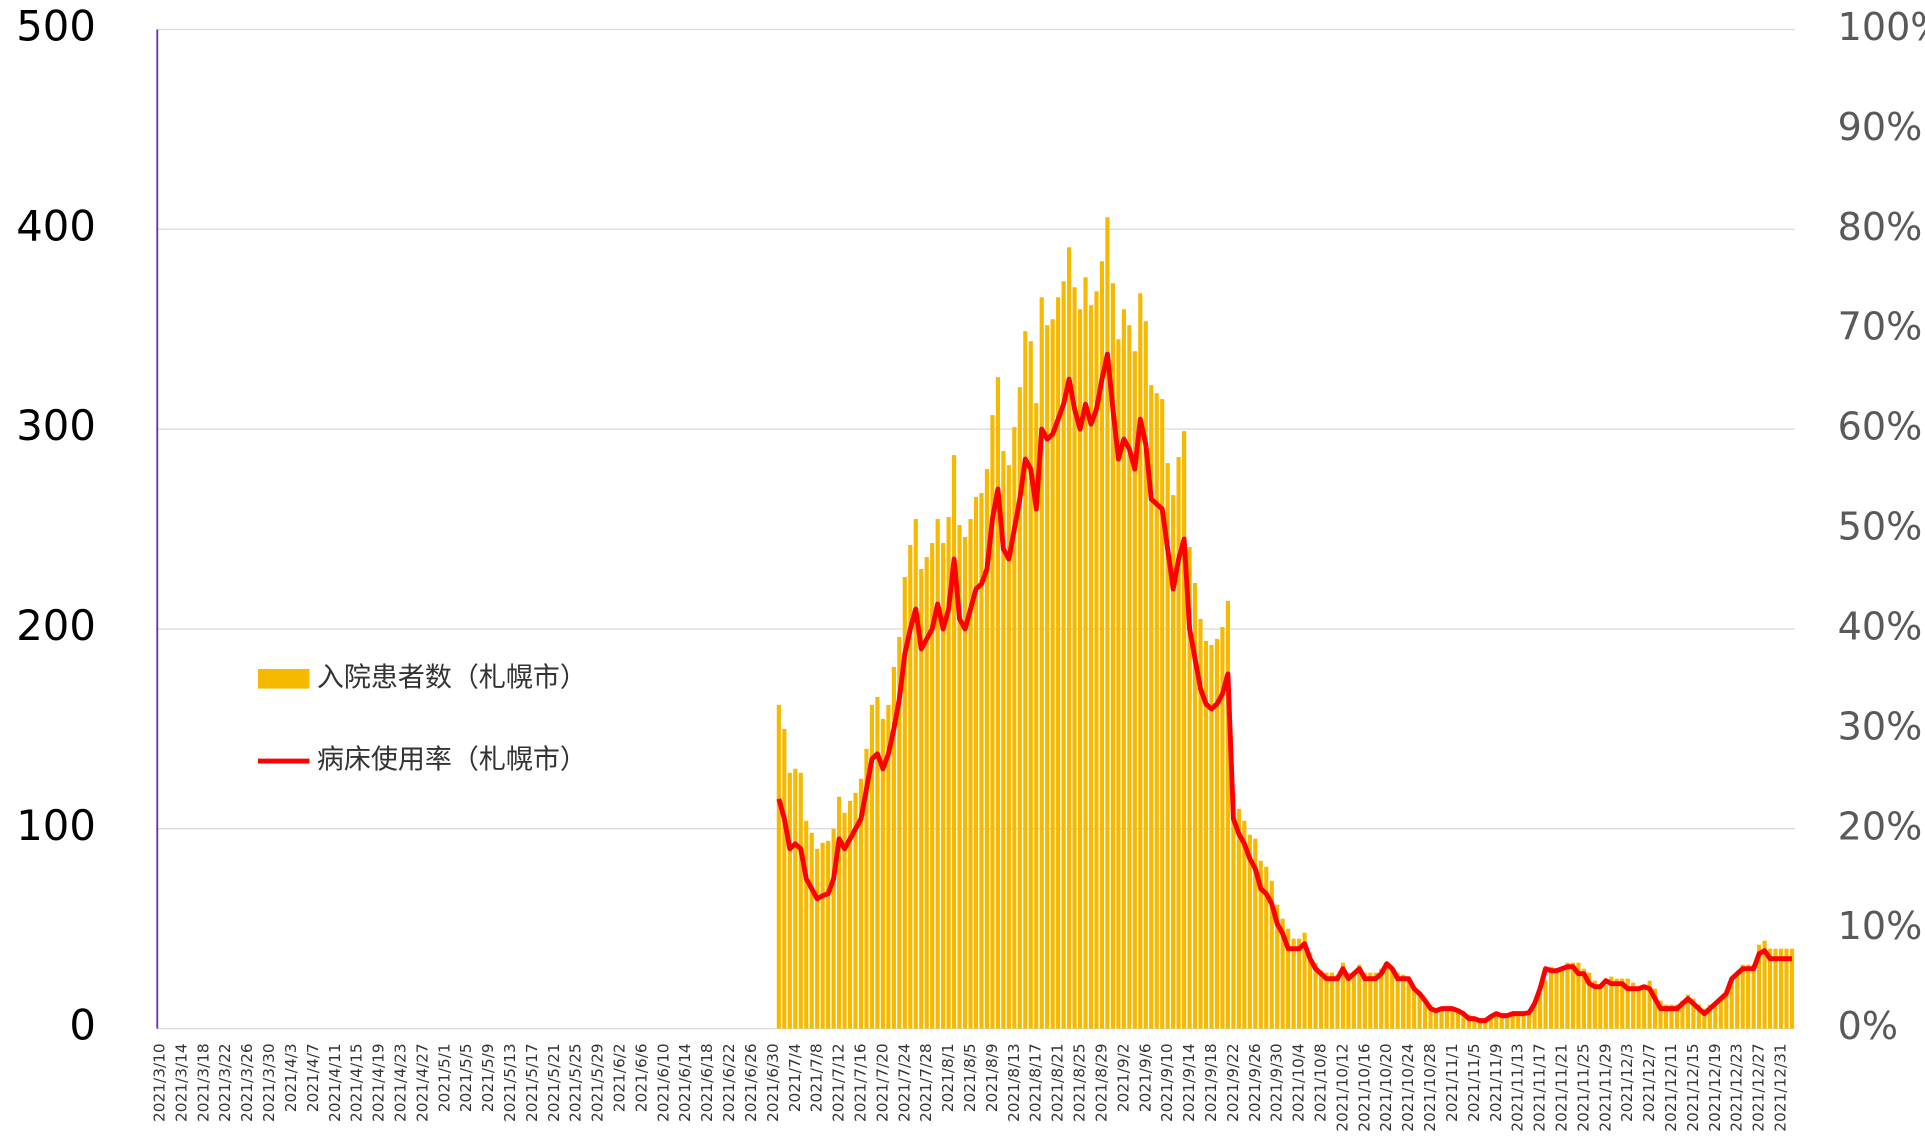 The width and height of the screenshot is (1925, 1144). I want to click on x-tick-label: 2021/11/9, so click(1496, 1082).